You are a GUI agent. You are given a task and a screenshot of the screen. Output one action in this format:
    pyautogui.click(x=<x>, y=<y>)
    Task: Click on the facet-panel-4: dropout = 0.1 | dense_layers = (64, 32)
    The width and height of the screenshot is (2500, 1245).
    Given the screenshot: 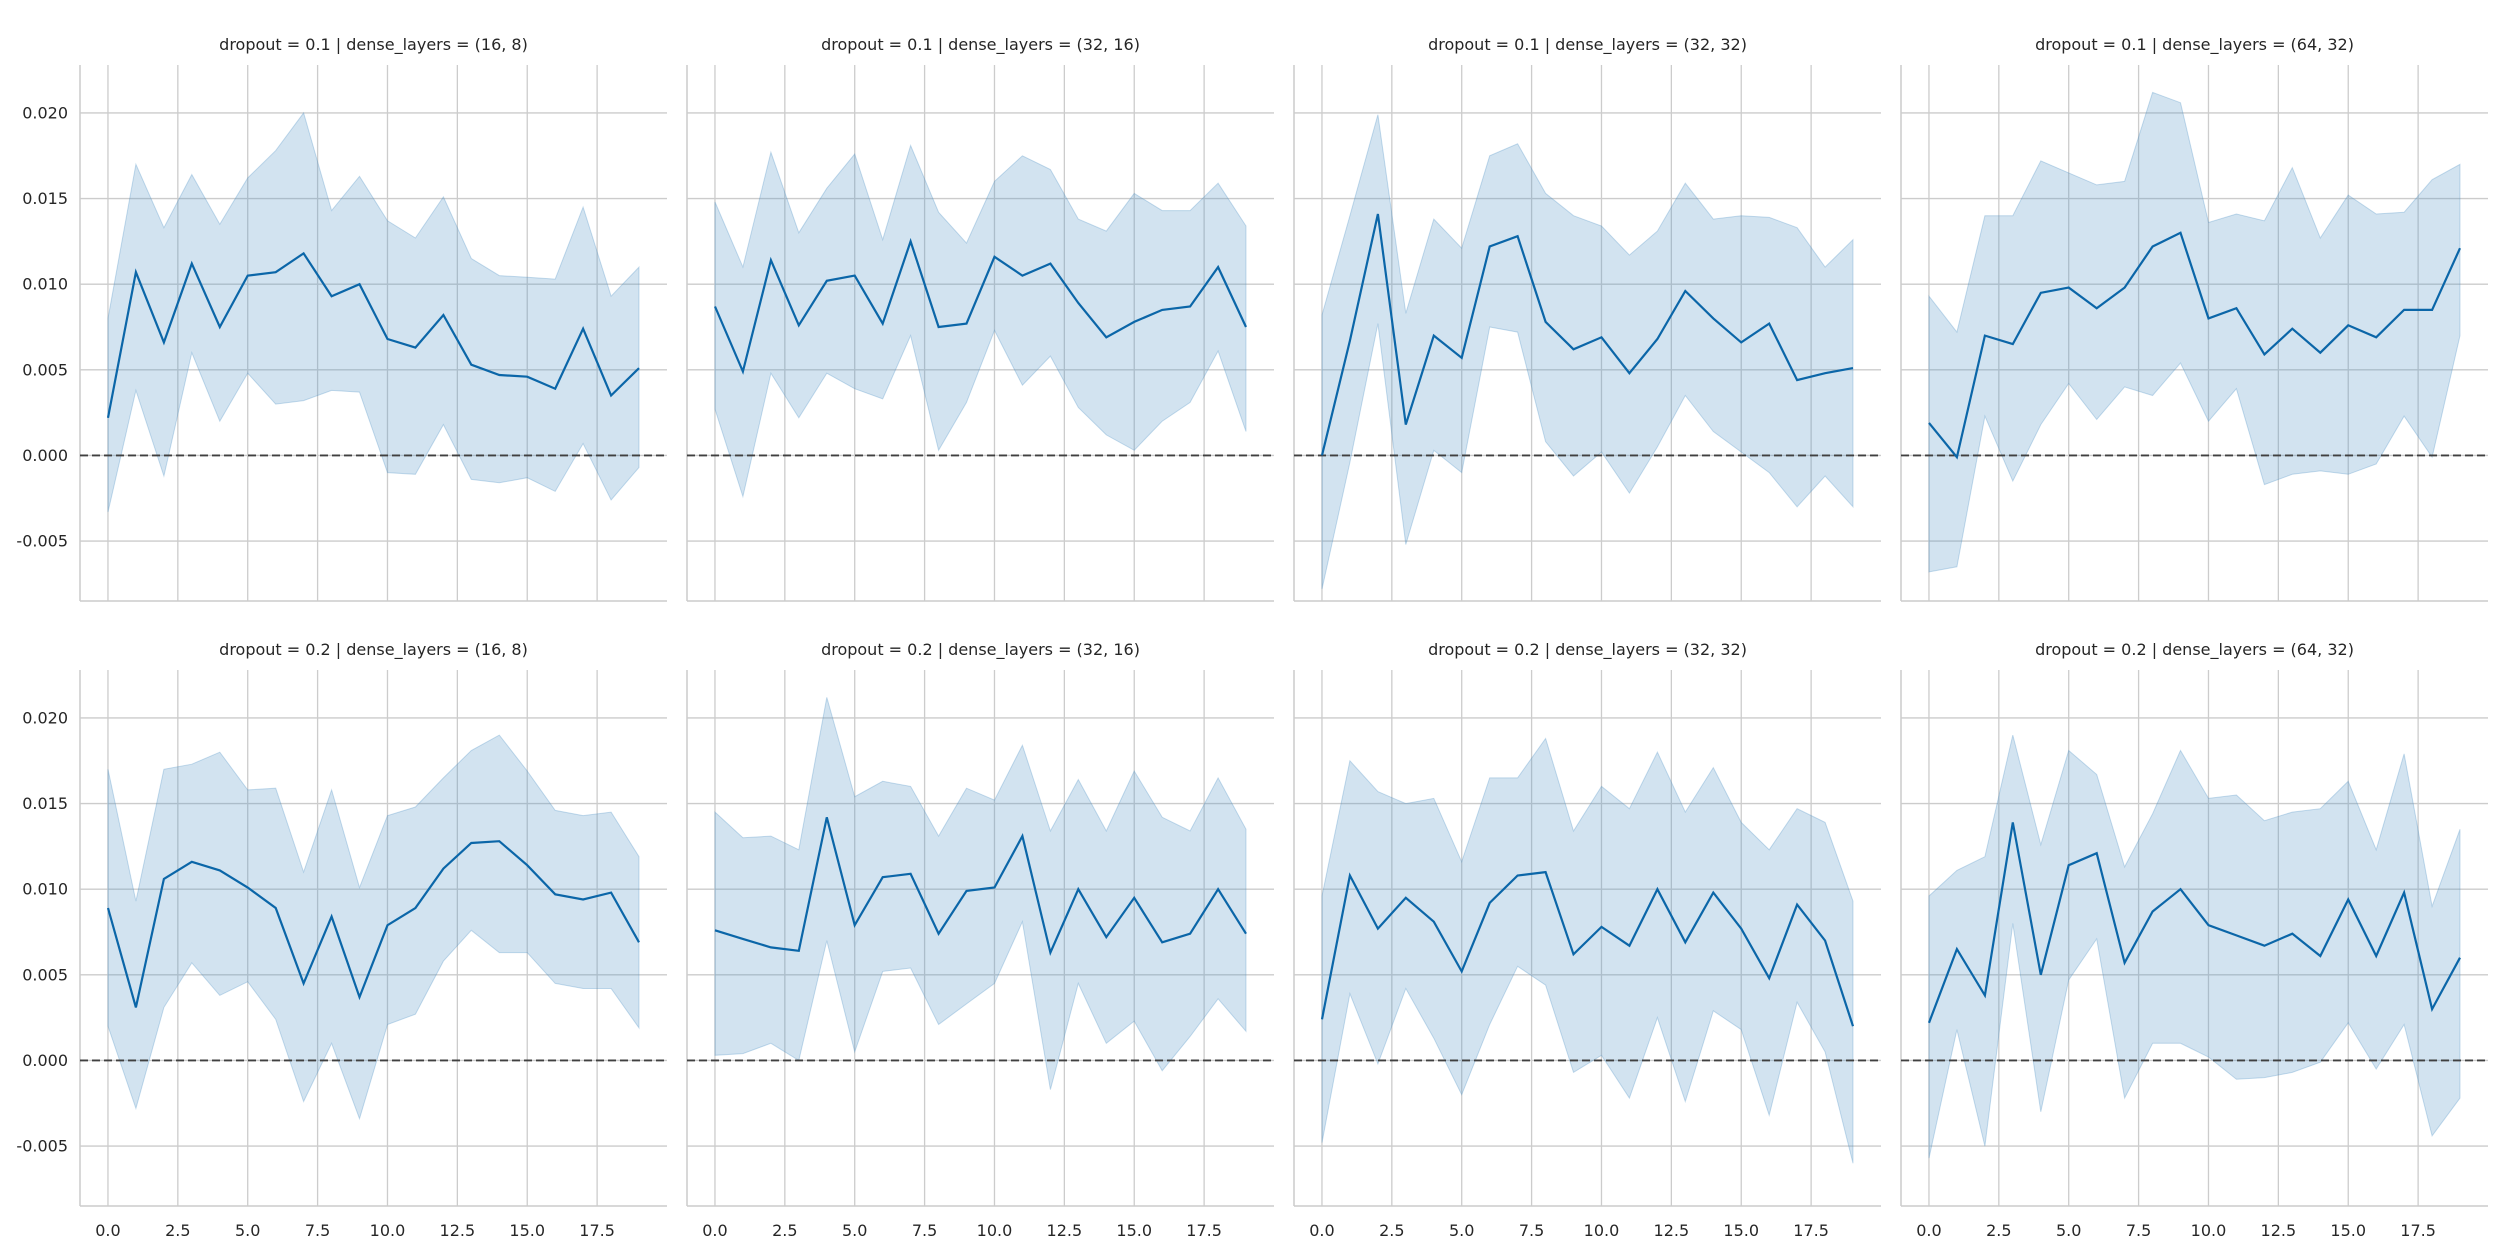 What is the action you would take?
    pyautogui.click(x=2194, y=318)
    